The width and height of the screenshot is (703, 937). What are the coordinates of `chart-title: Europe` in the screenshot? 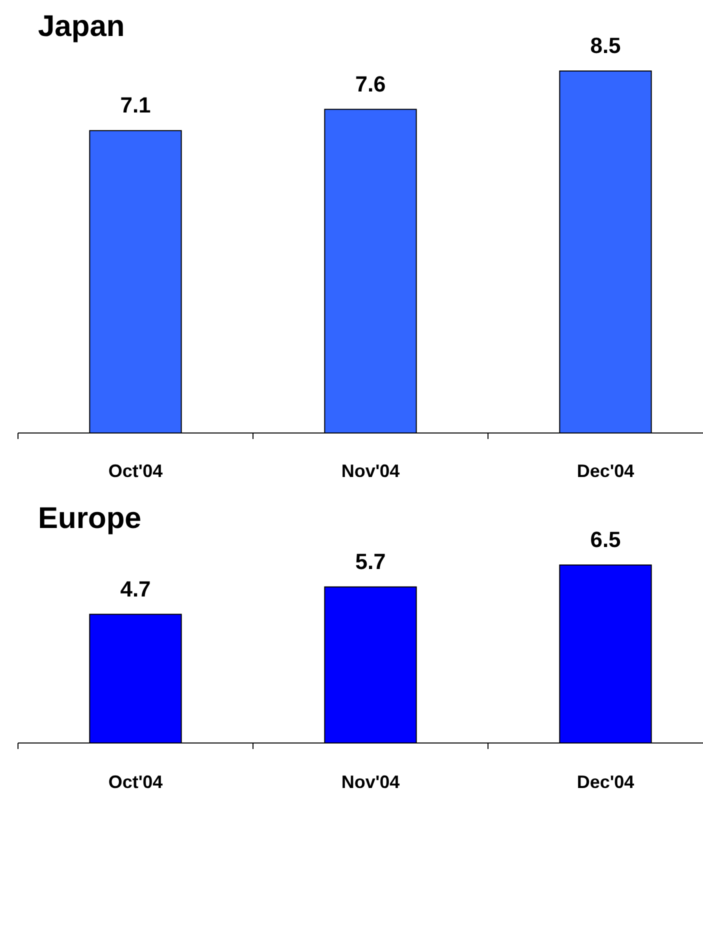 It's located at (90, 518).